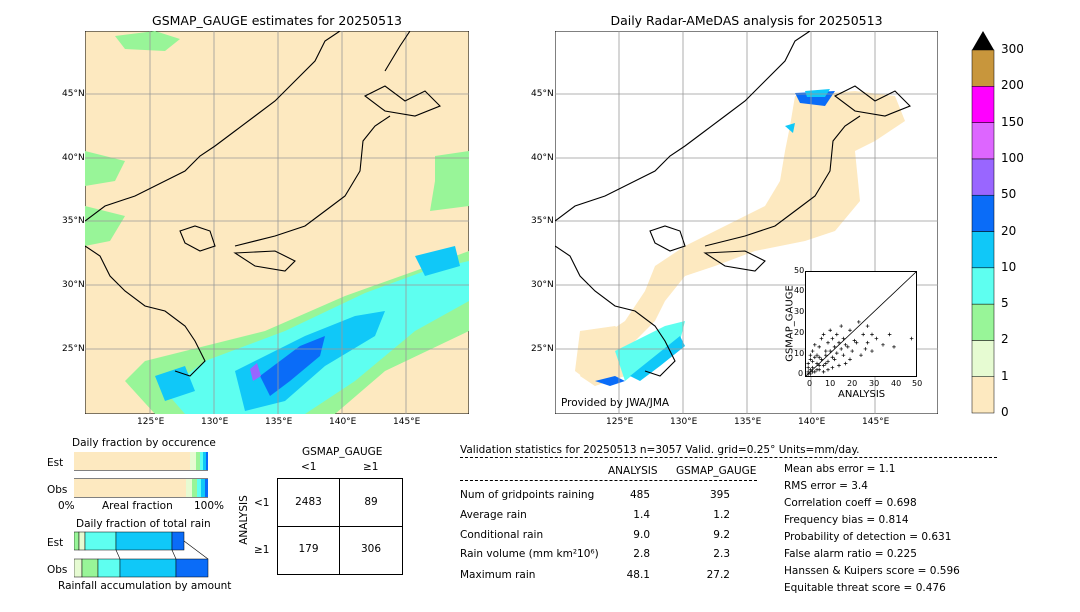 Image resolution: width=1080 pixels, height=612 pixels. What do you see at coordinates (308, 549) in the screenshot?
I see `cell-c: 179` at bounding box center [308, 549].